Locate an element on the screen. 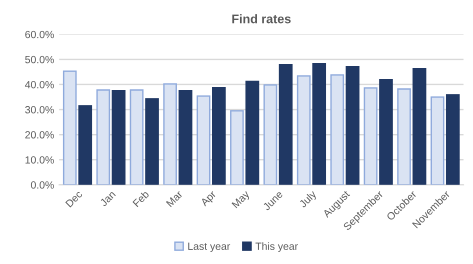 Image resolution: width=473 pixels, height=264 pixels. legend-label: Last year is located at coordinates (209, 247).